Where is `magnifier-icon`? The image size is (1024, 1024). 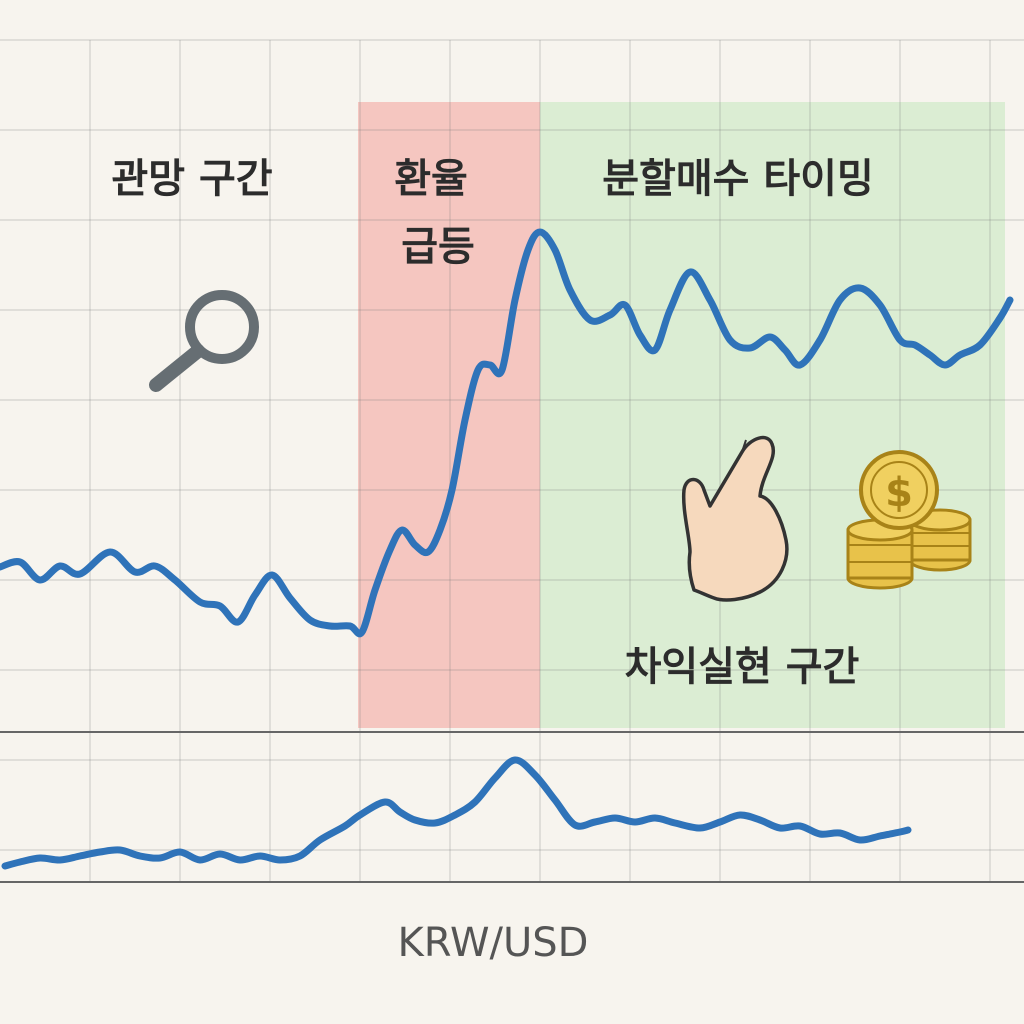
magnifier-icon is located at coordinates (204, 341).